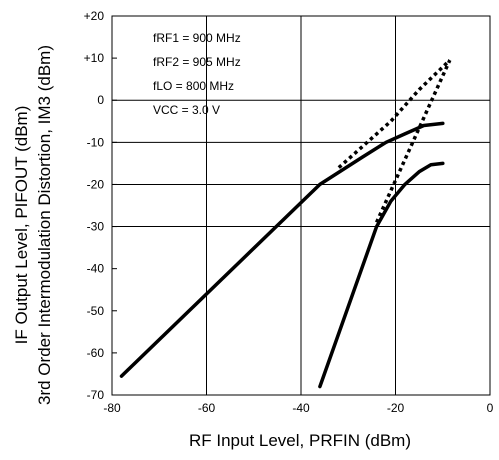 This screenshot has height=460, width=499. I want to click on y-tick-label: +20, so click(94, 16).